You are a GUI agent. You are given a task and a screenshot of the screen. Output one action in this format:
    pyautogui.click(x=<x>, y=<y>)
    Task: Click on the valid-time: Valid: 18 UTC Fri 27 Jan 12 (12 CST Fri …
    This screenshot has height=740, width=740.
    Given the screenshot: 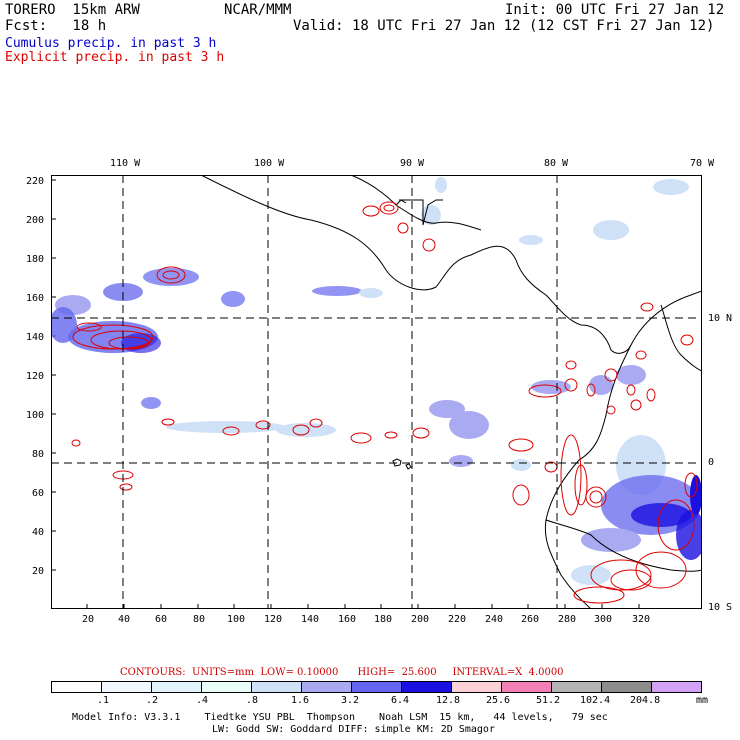 What is the action you would take?
    pyautogui.click(x=504, y=26)
    